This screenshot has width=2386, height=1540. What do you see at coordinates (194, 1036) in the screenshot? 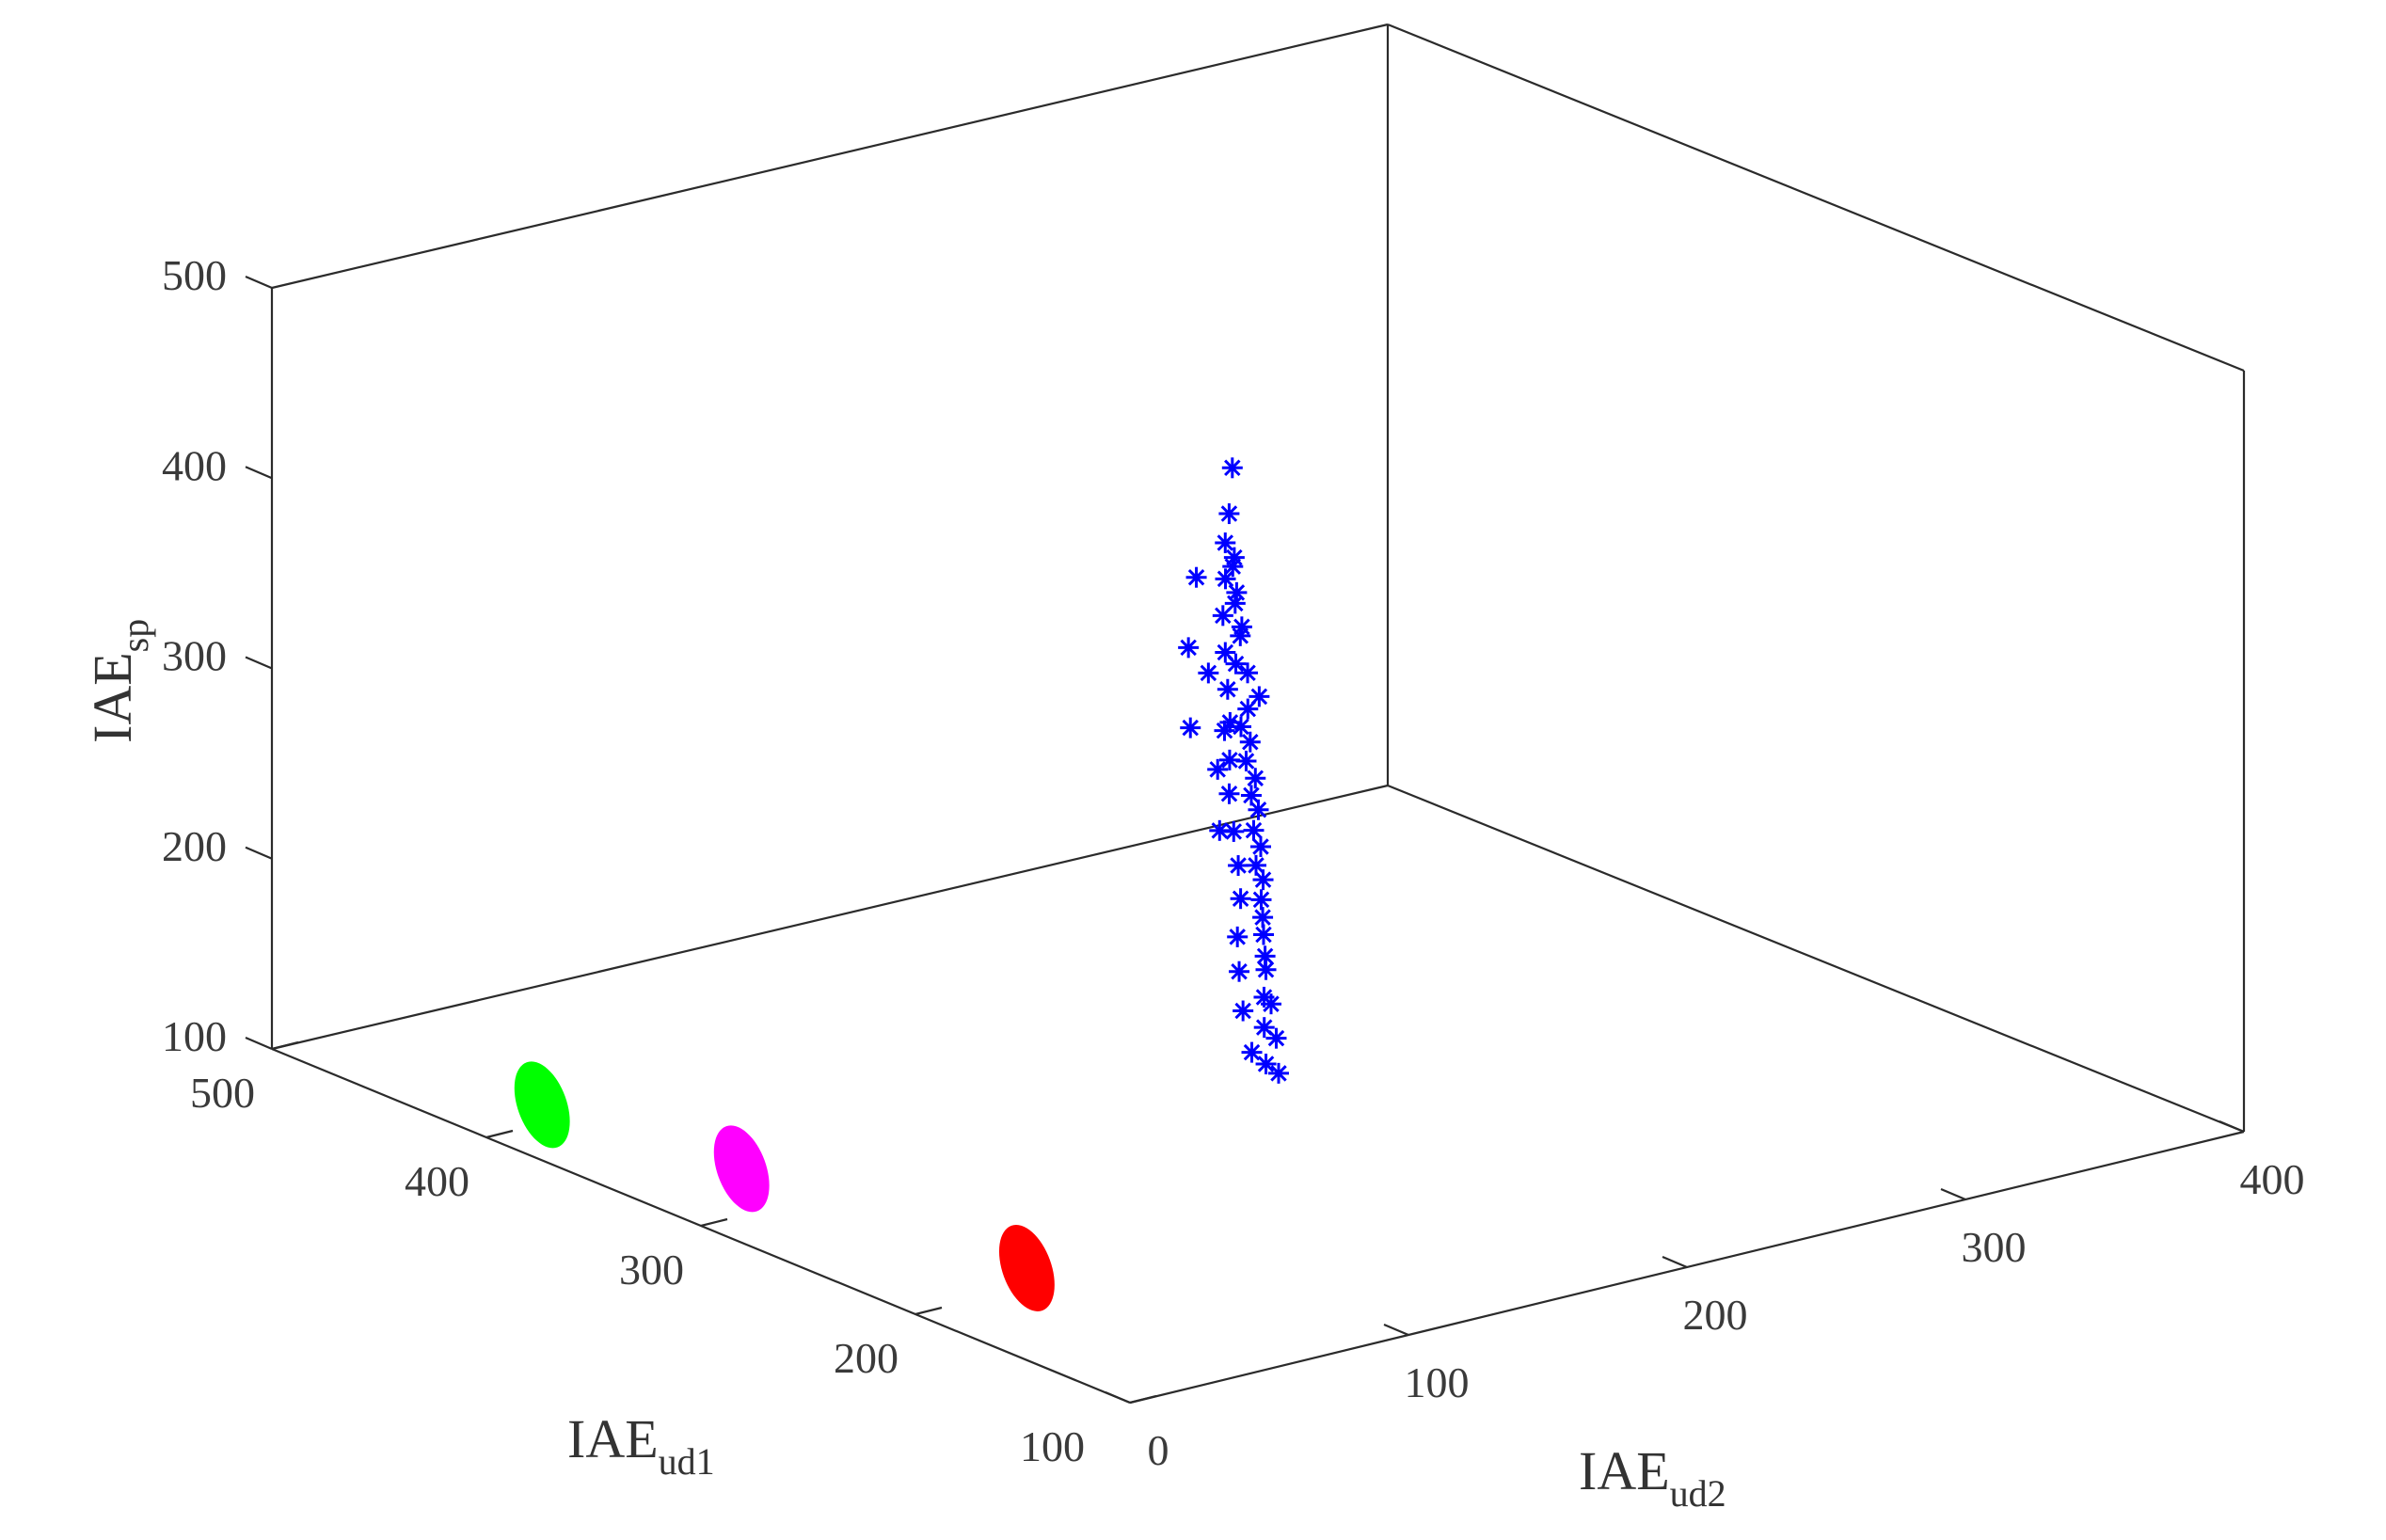
I see `z-tick-label: 100` at bounding box center [194, 1036].